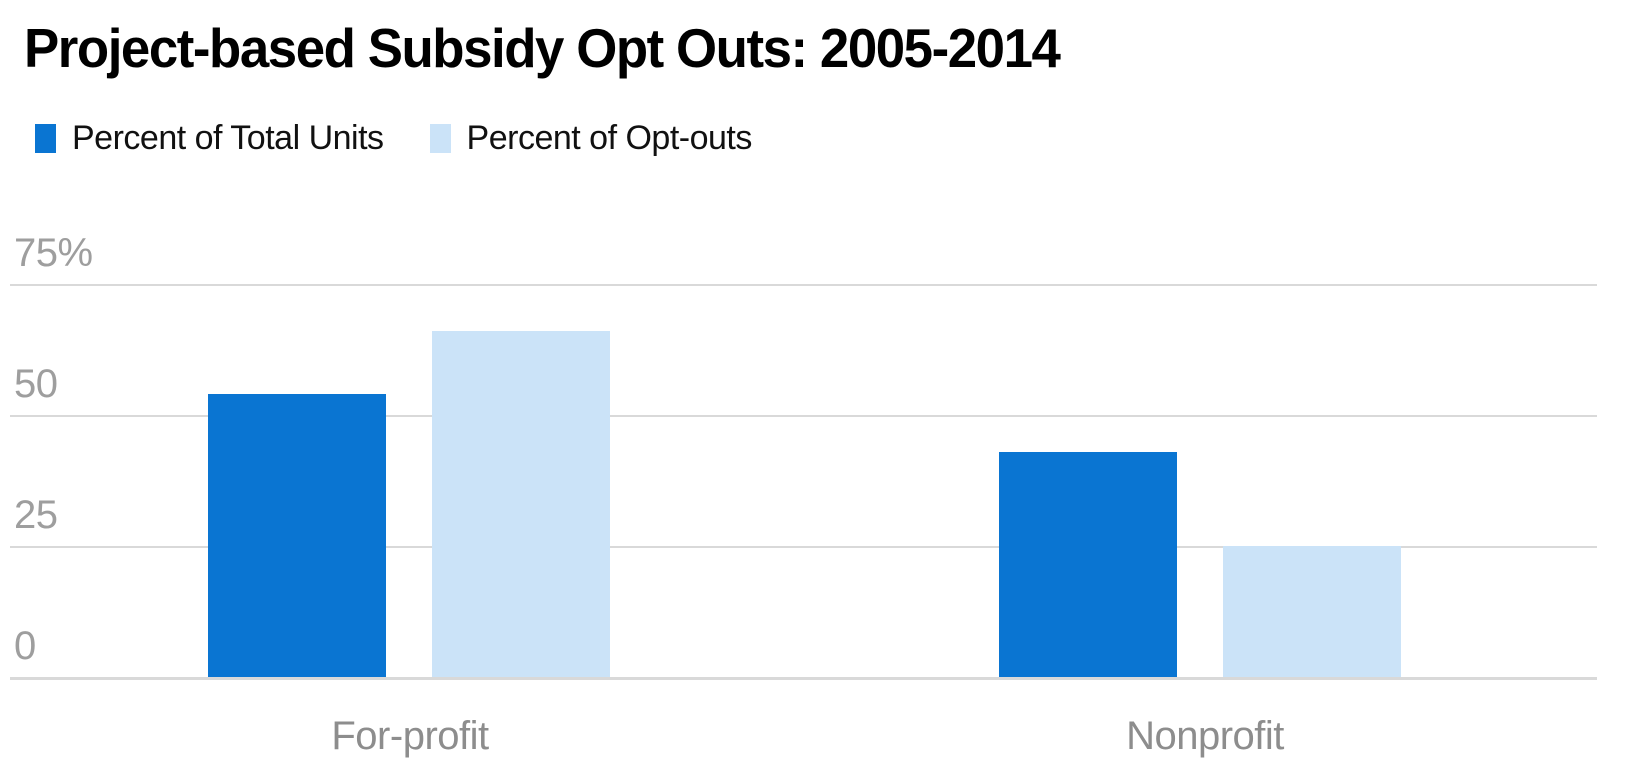  I want to click on legend-label-opt-outs: Percent of Opt-outs, so click(609, 137).